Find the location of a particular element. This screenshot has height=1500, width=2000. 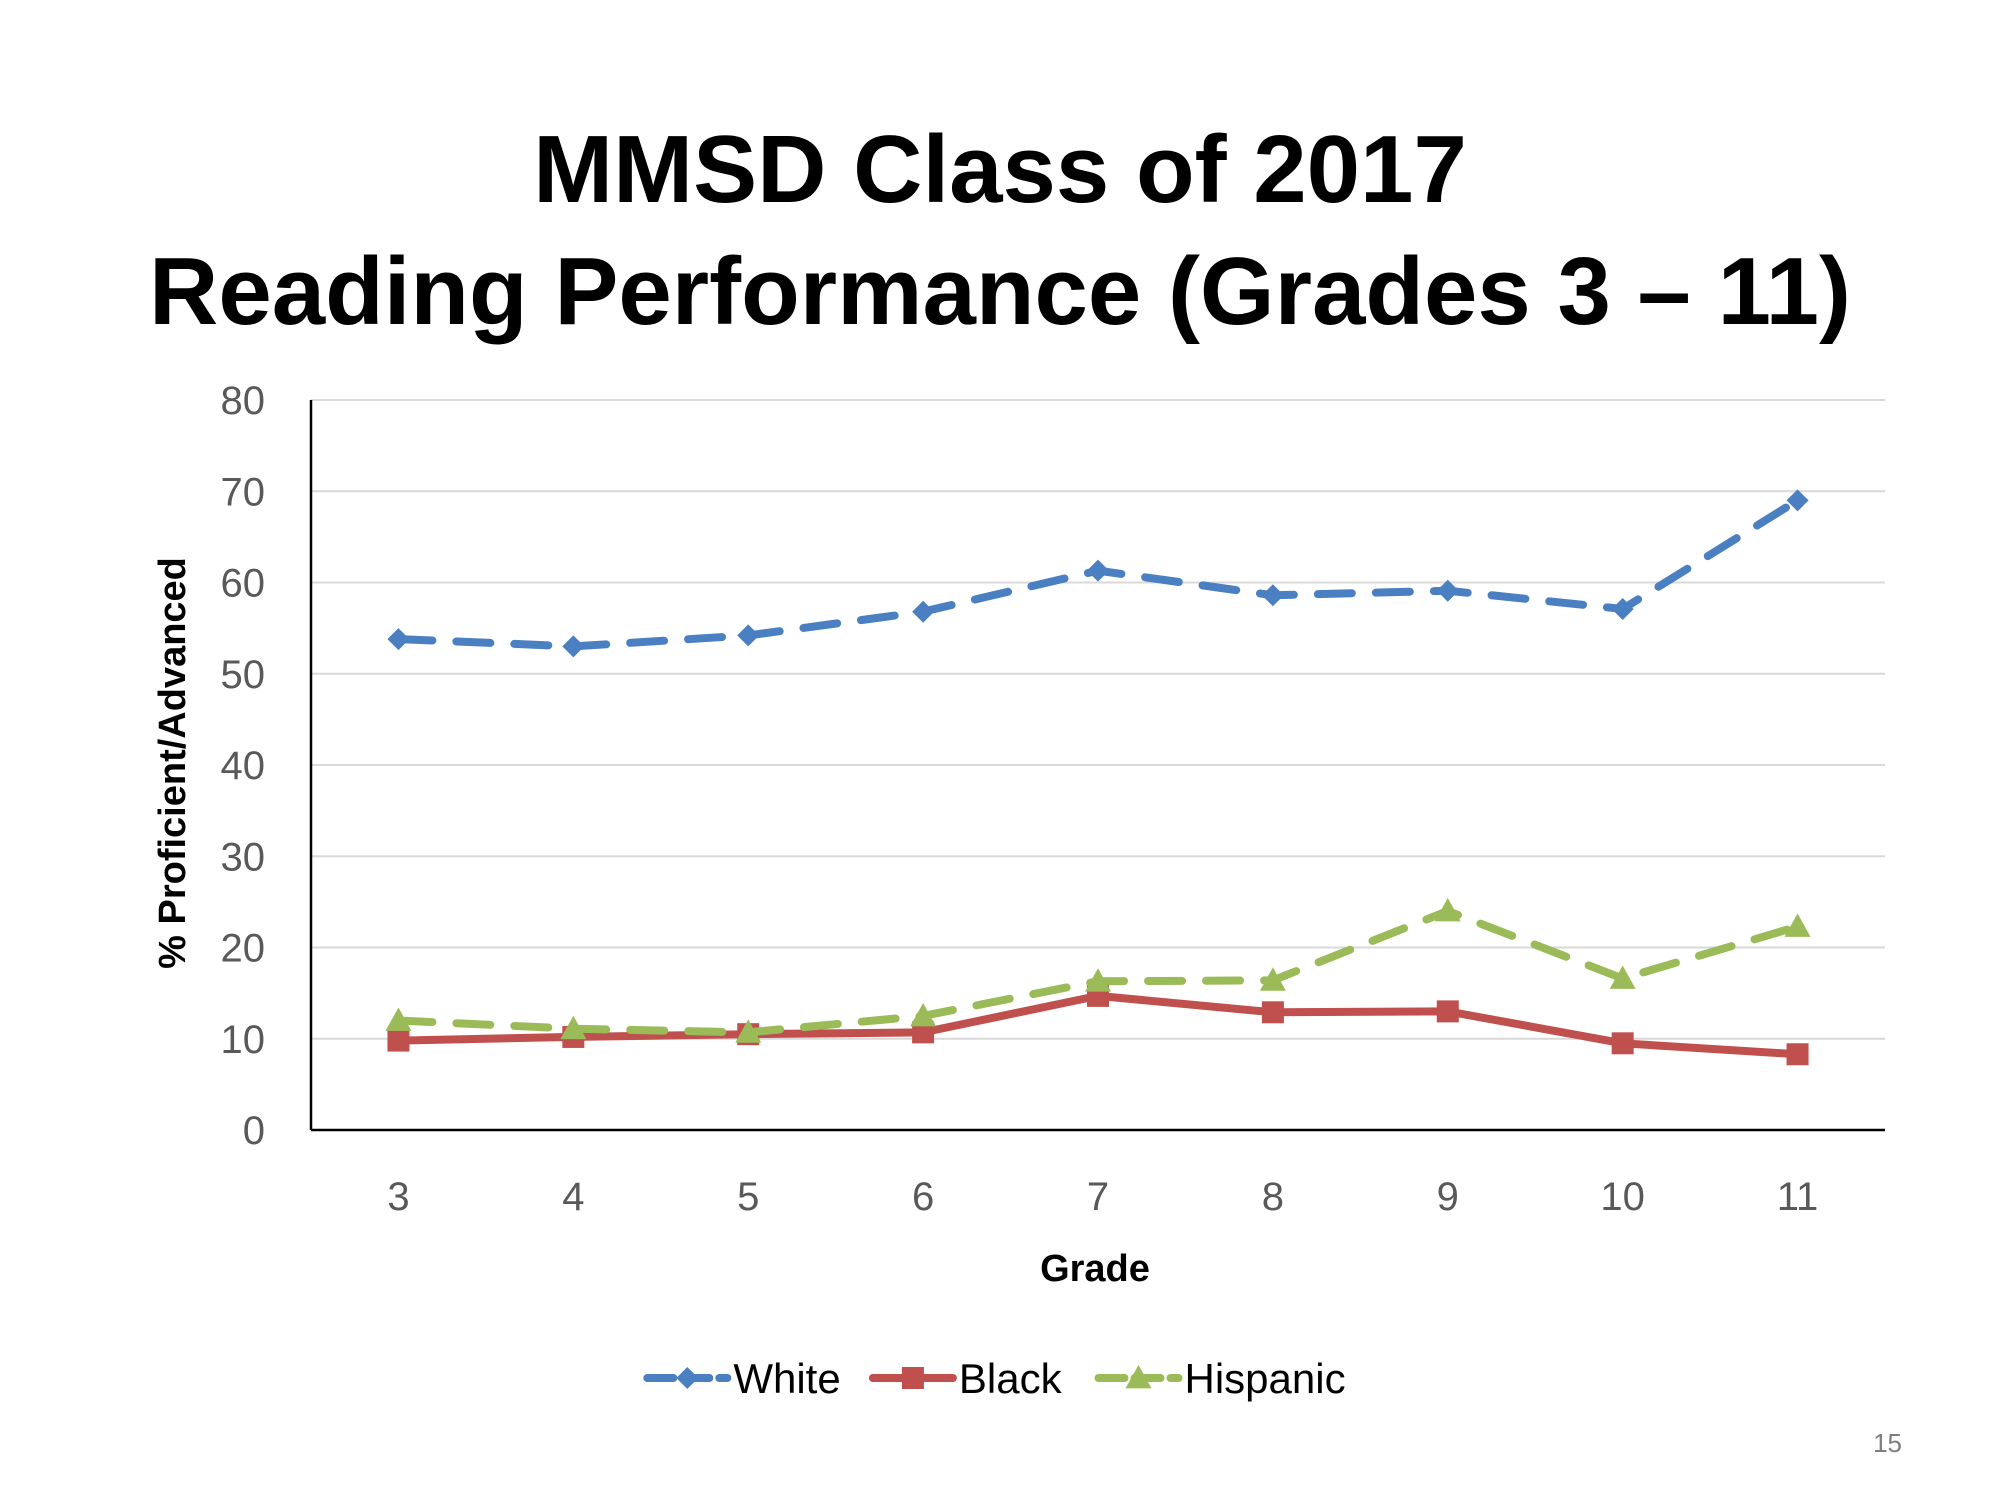

x-tick-label: 4 is located at coordinates (573, 1197).